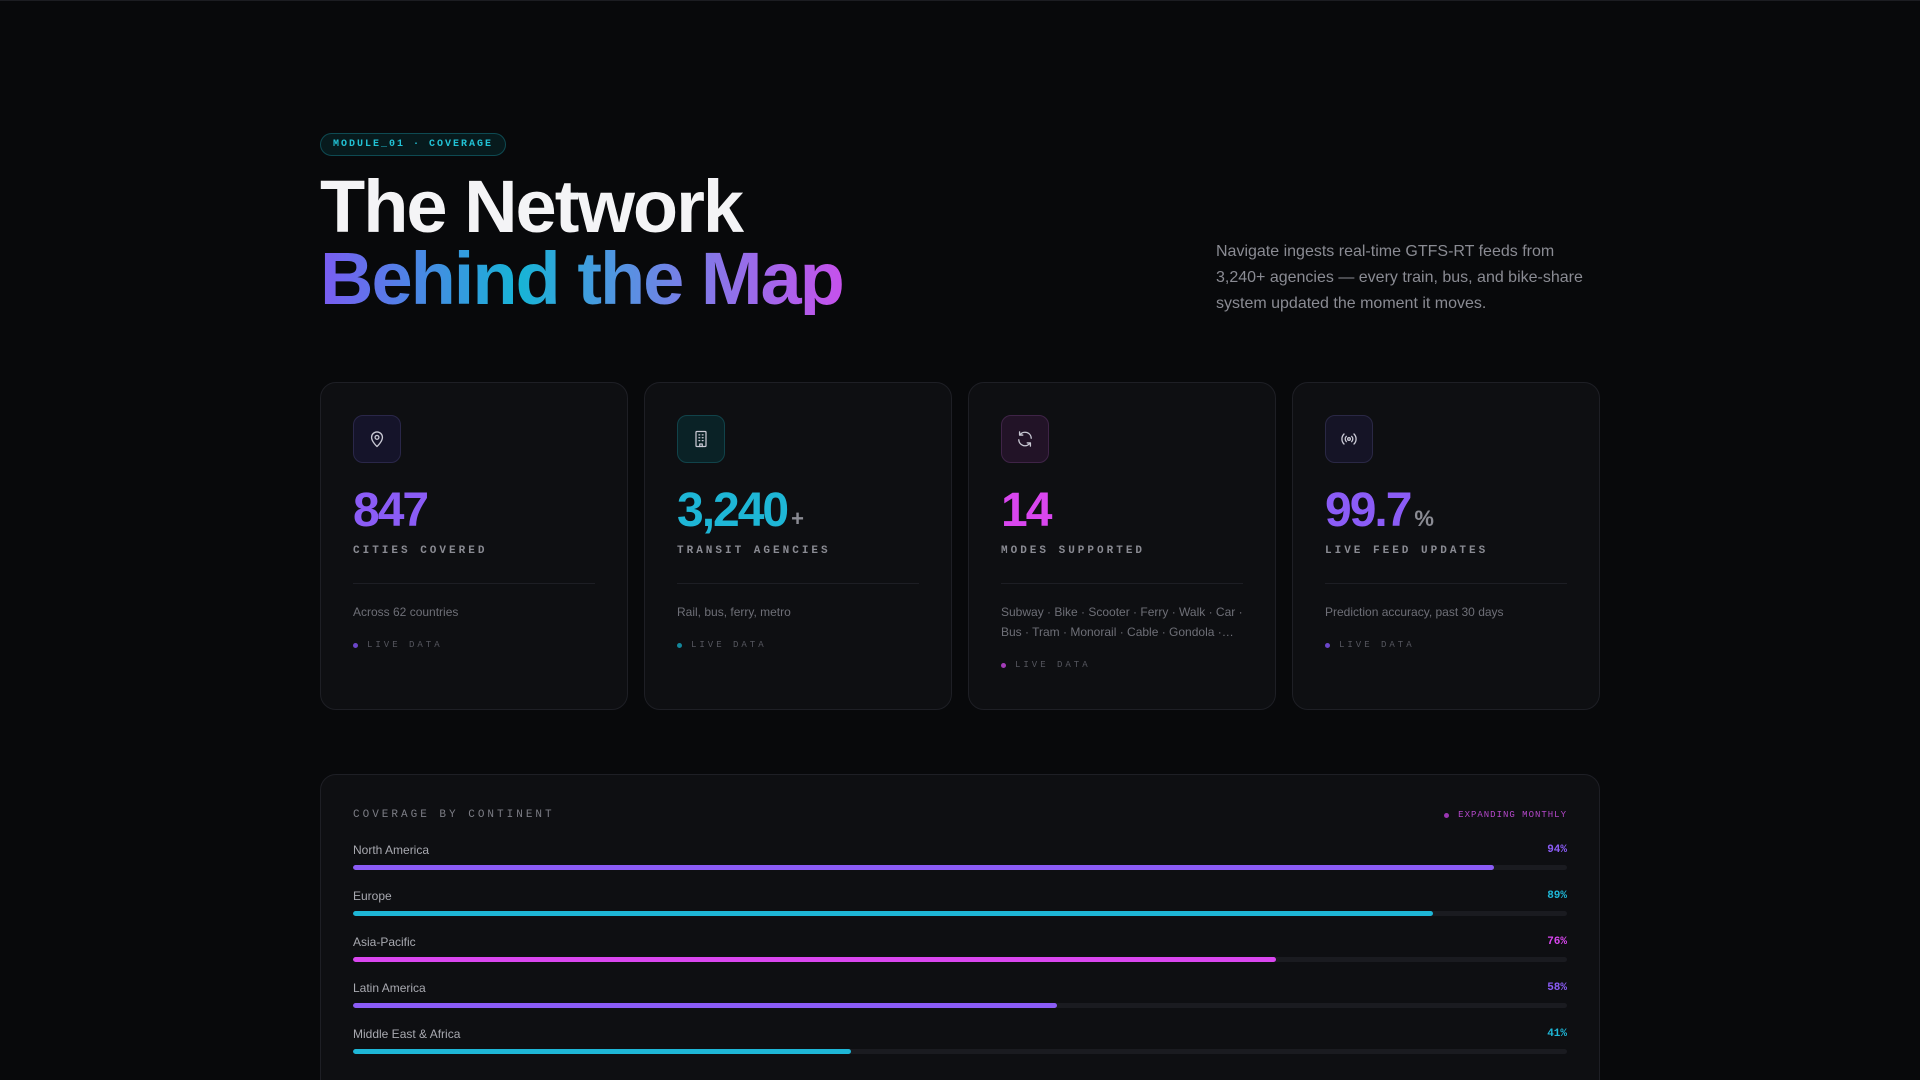  I want to click on coverage-header: COVERAGE BY CONTINENT EXPANDING MONTHLY, so click(960, 815).